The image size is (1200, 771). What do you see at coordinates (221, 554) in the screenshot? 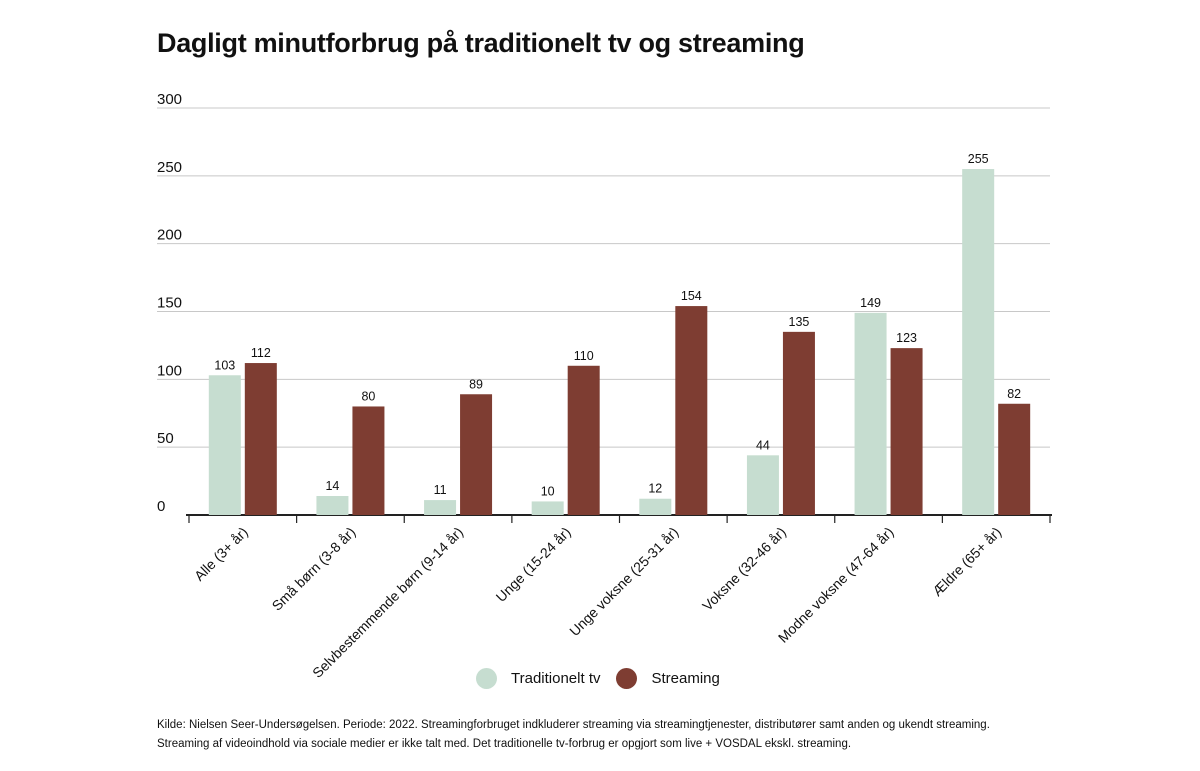
I see `x-category-label: Alle (3+ år)` at bounding box center [221, 554].